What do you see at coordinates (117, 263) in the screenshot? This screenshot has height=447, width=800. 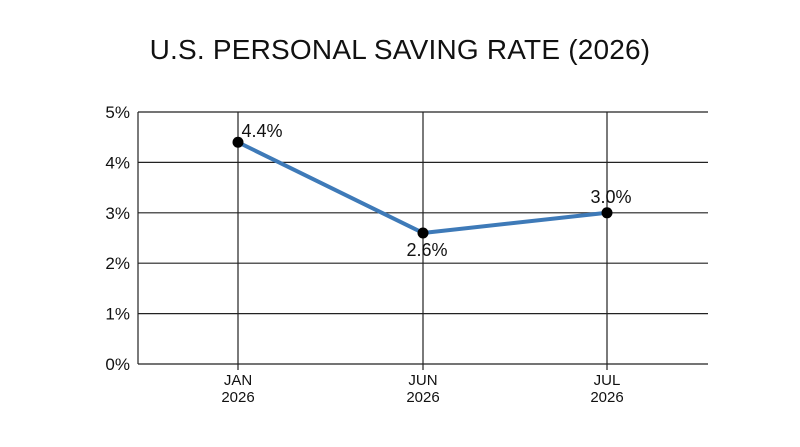 I see `y-tick-label: 2%` at bounding box center [117, 263].